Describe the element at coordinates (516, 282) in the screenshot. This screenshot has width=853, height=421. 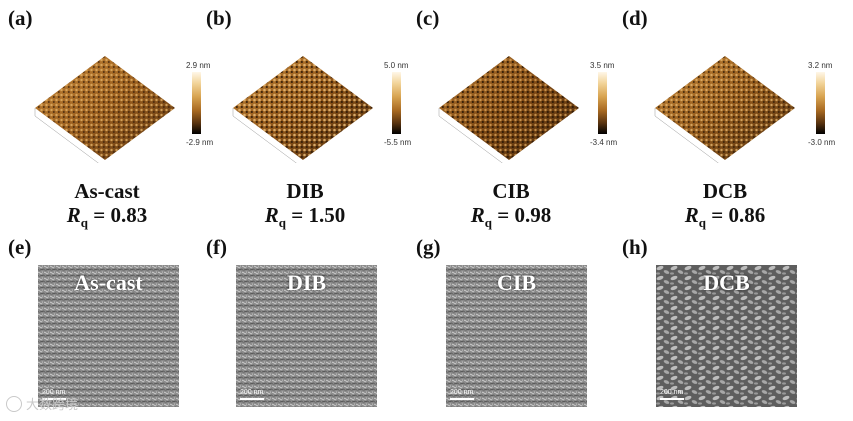
I see `sem-title-g: CIB` at that location.